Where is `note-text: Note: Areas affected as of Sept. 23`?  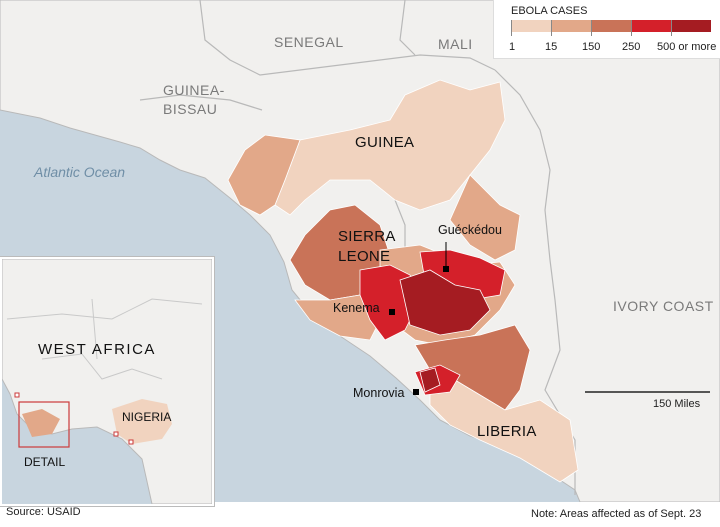
note-text: Note: Areas affected as of Sept. 23 is located at coordinates (616, 514).